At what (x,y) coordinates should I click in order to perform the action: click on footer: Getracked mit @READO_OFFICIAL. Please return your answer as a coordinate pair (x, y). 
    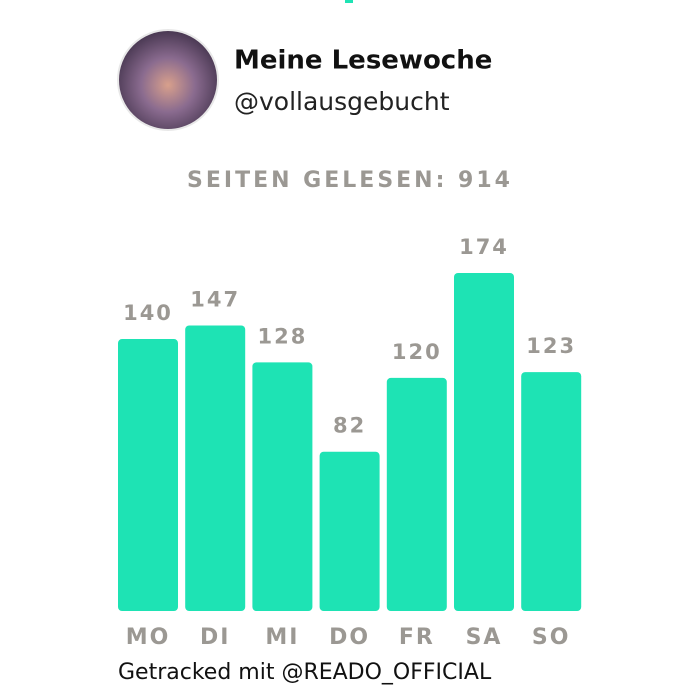
    Looking at the image, I should click on (305, 672).